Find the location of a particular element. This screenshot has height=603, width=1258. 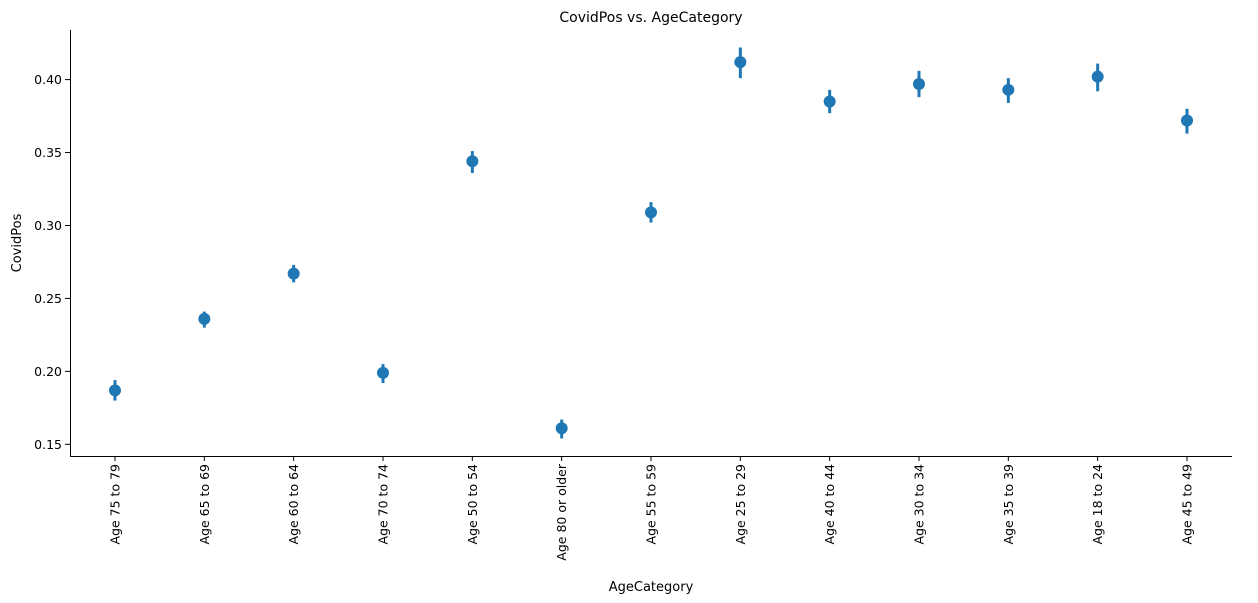

x-axis-label: AgeCategory is located at coordinates (651, 587).